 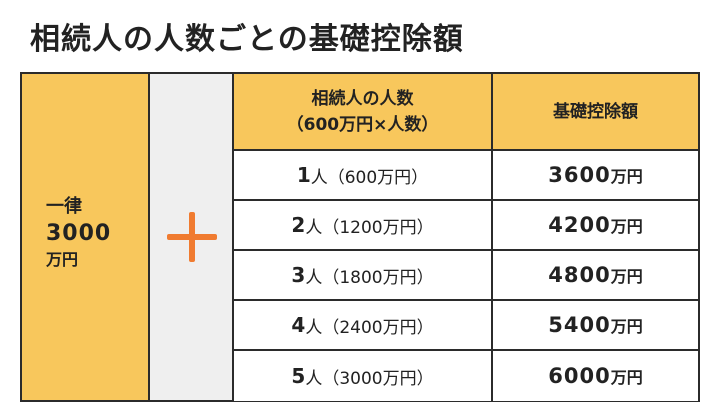 I want to click on heirs-cell: 5 人（3000万円）, so click(x=363, y=376).